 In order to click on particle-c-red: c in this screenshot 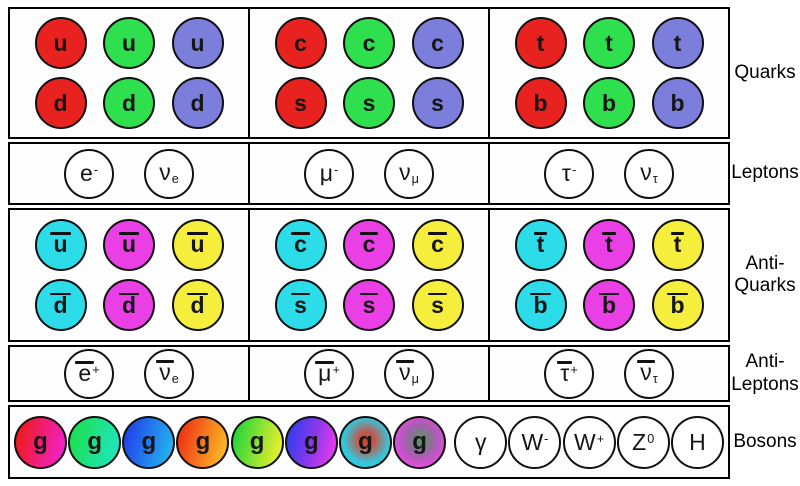, I will do `click(300, 43)`.